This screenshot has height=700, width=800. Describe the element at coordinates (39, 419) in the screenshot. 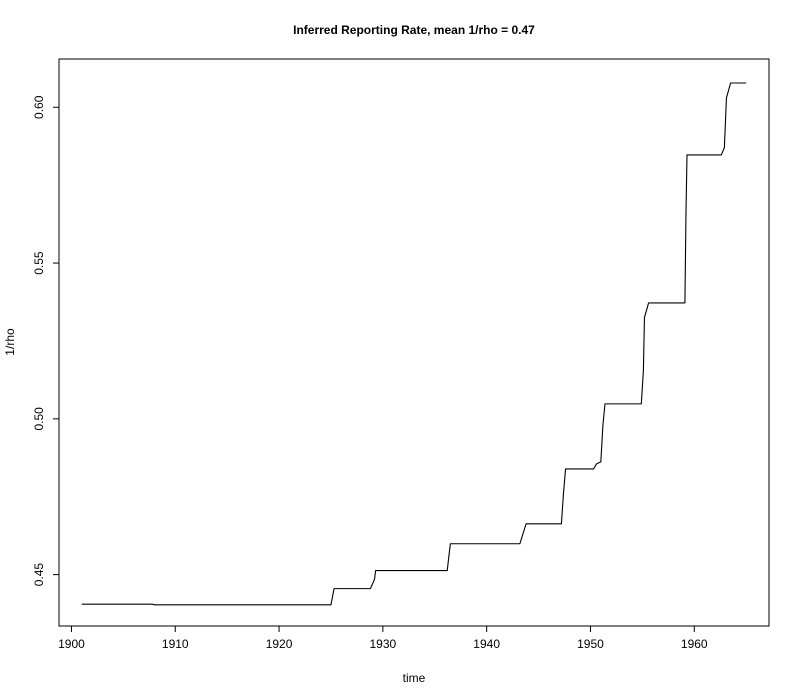

I see `y-tick-label: 0.50` at that location.